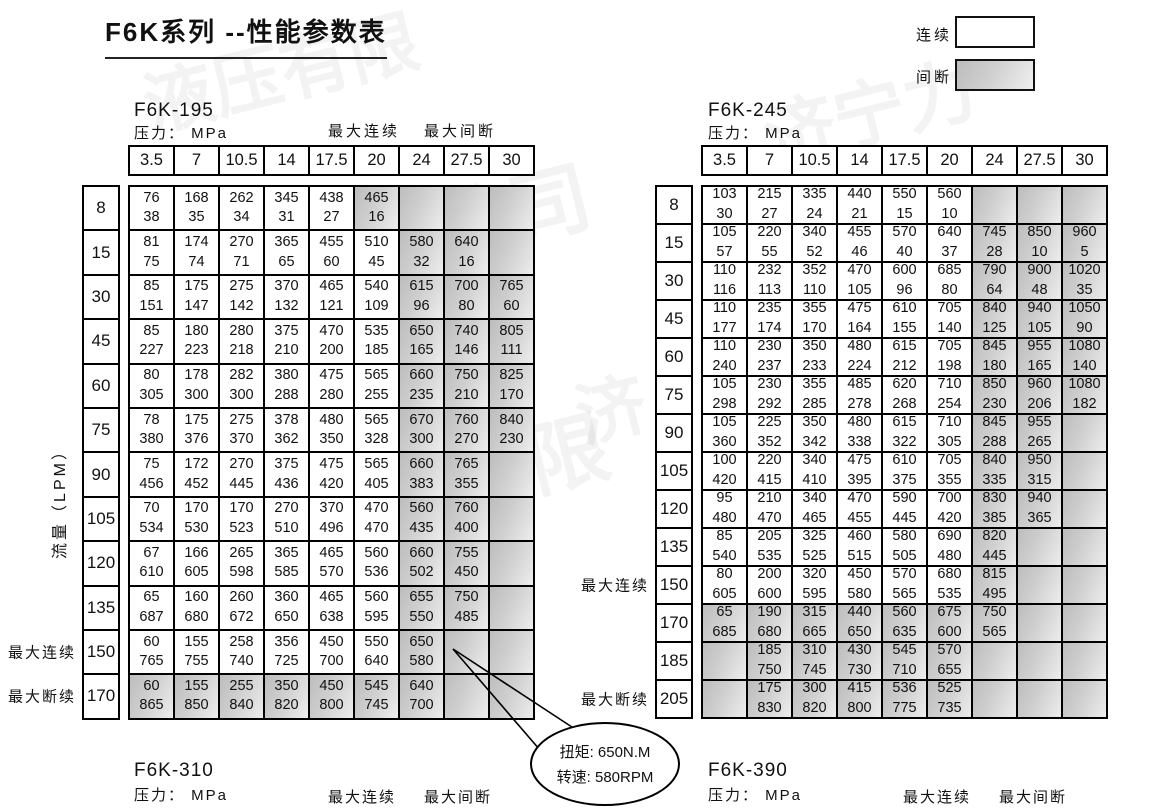  I want to click on speed-value: 370, so click(241, 439).